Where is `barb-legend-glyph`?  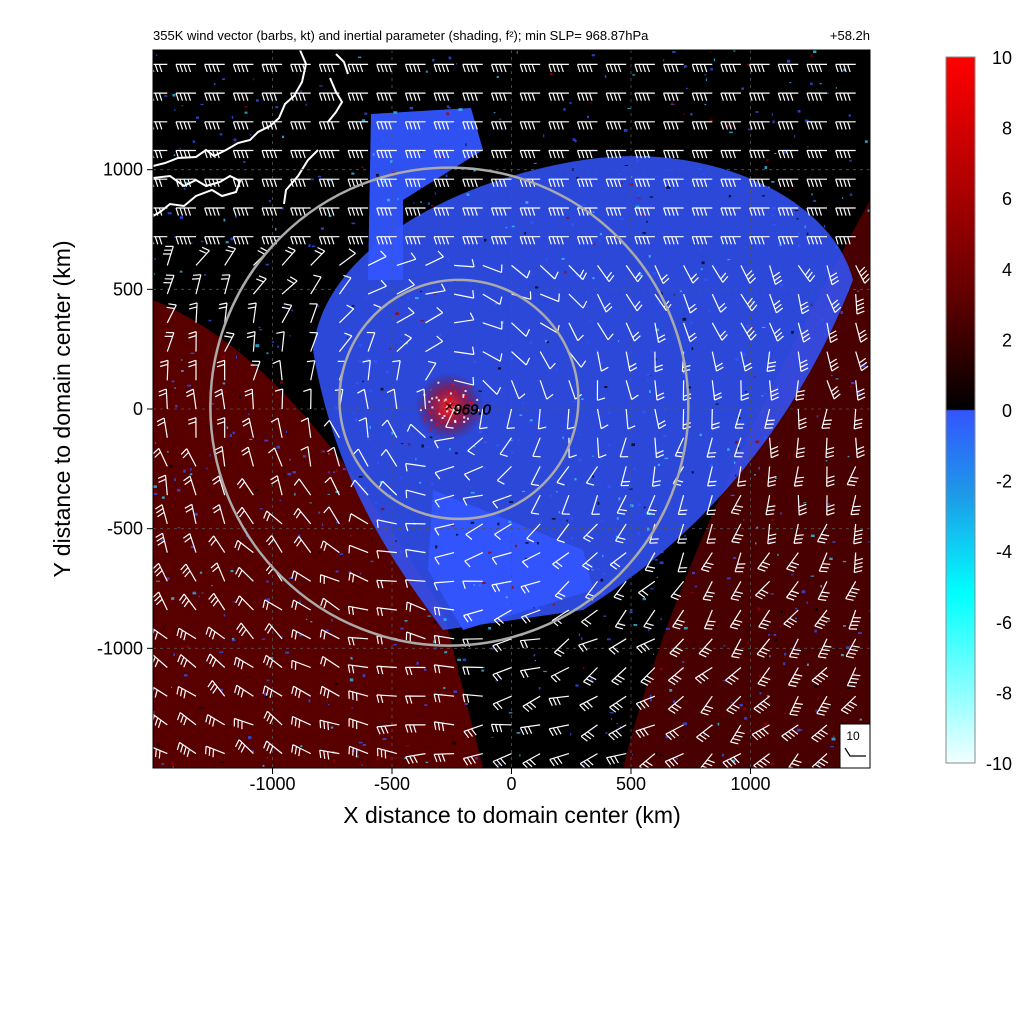 barb-legend-glyph is located at coordinates (855, 752).